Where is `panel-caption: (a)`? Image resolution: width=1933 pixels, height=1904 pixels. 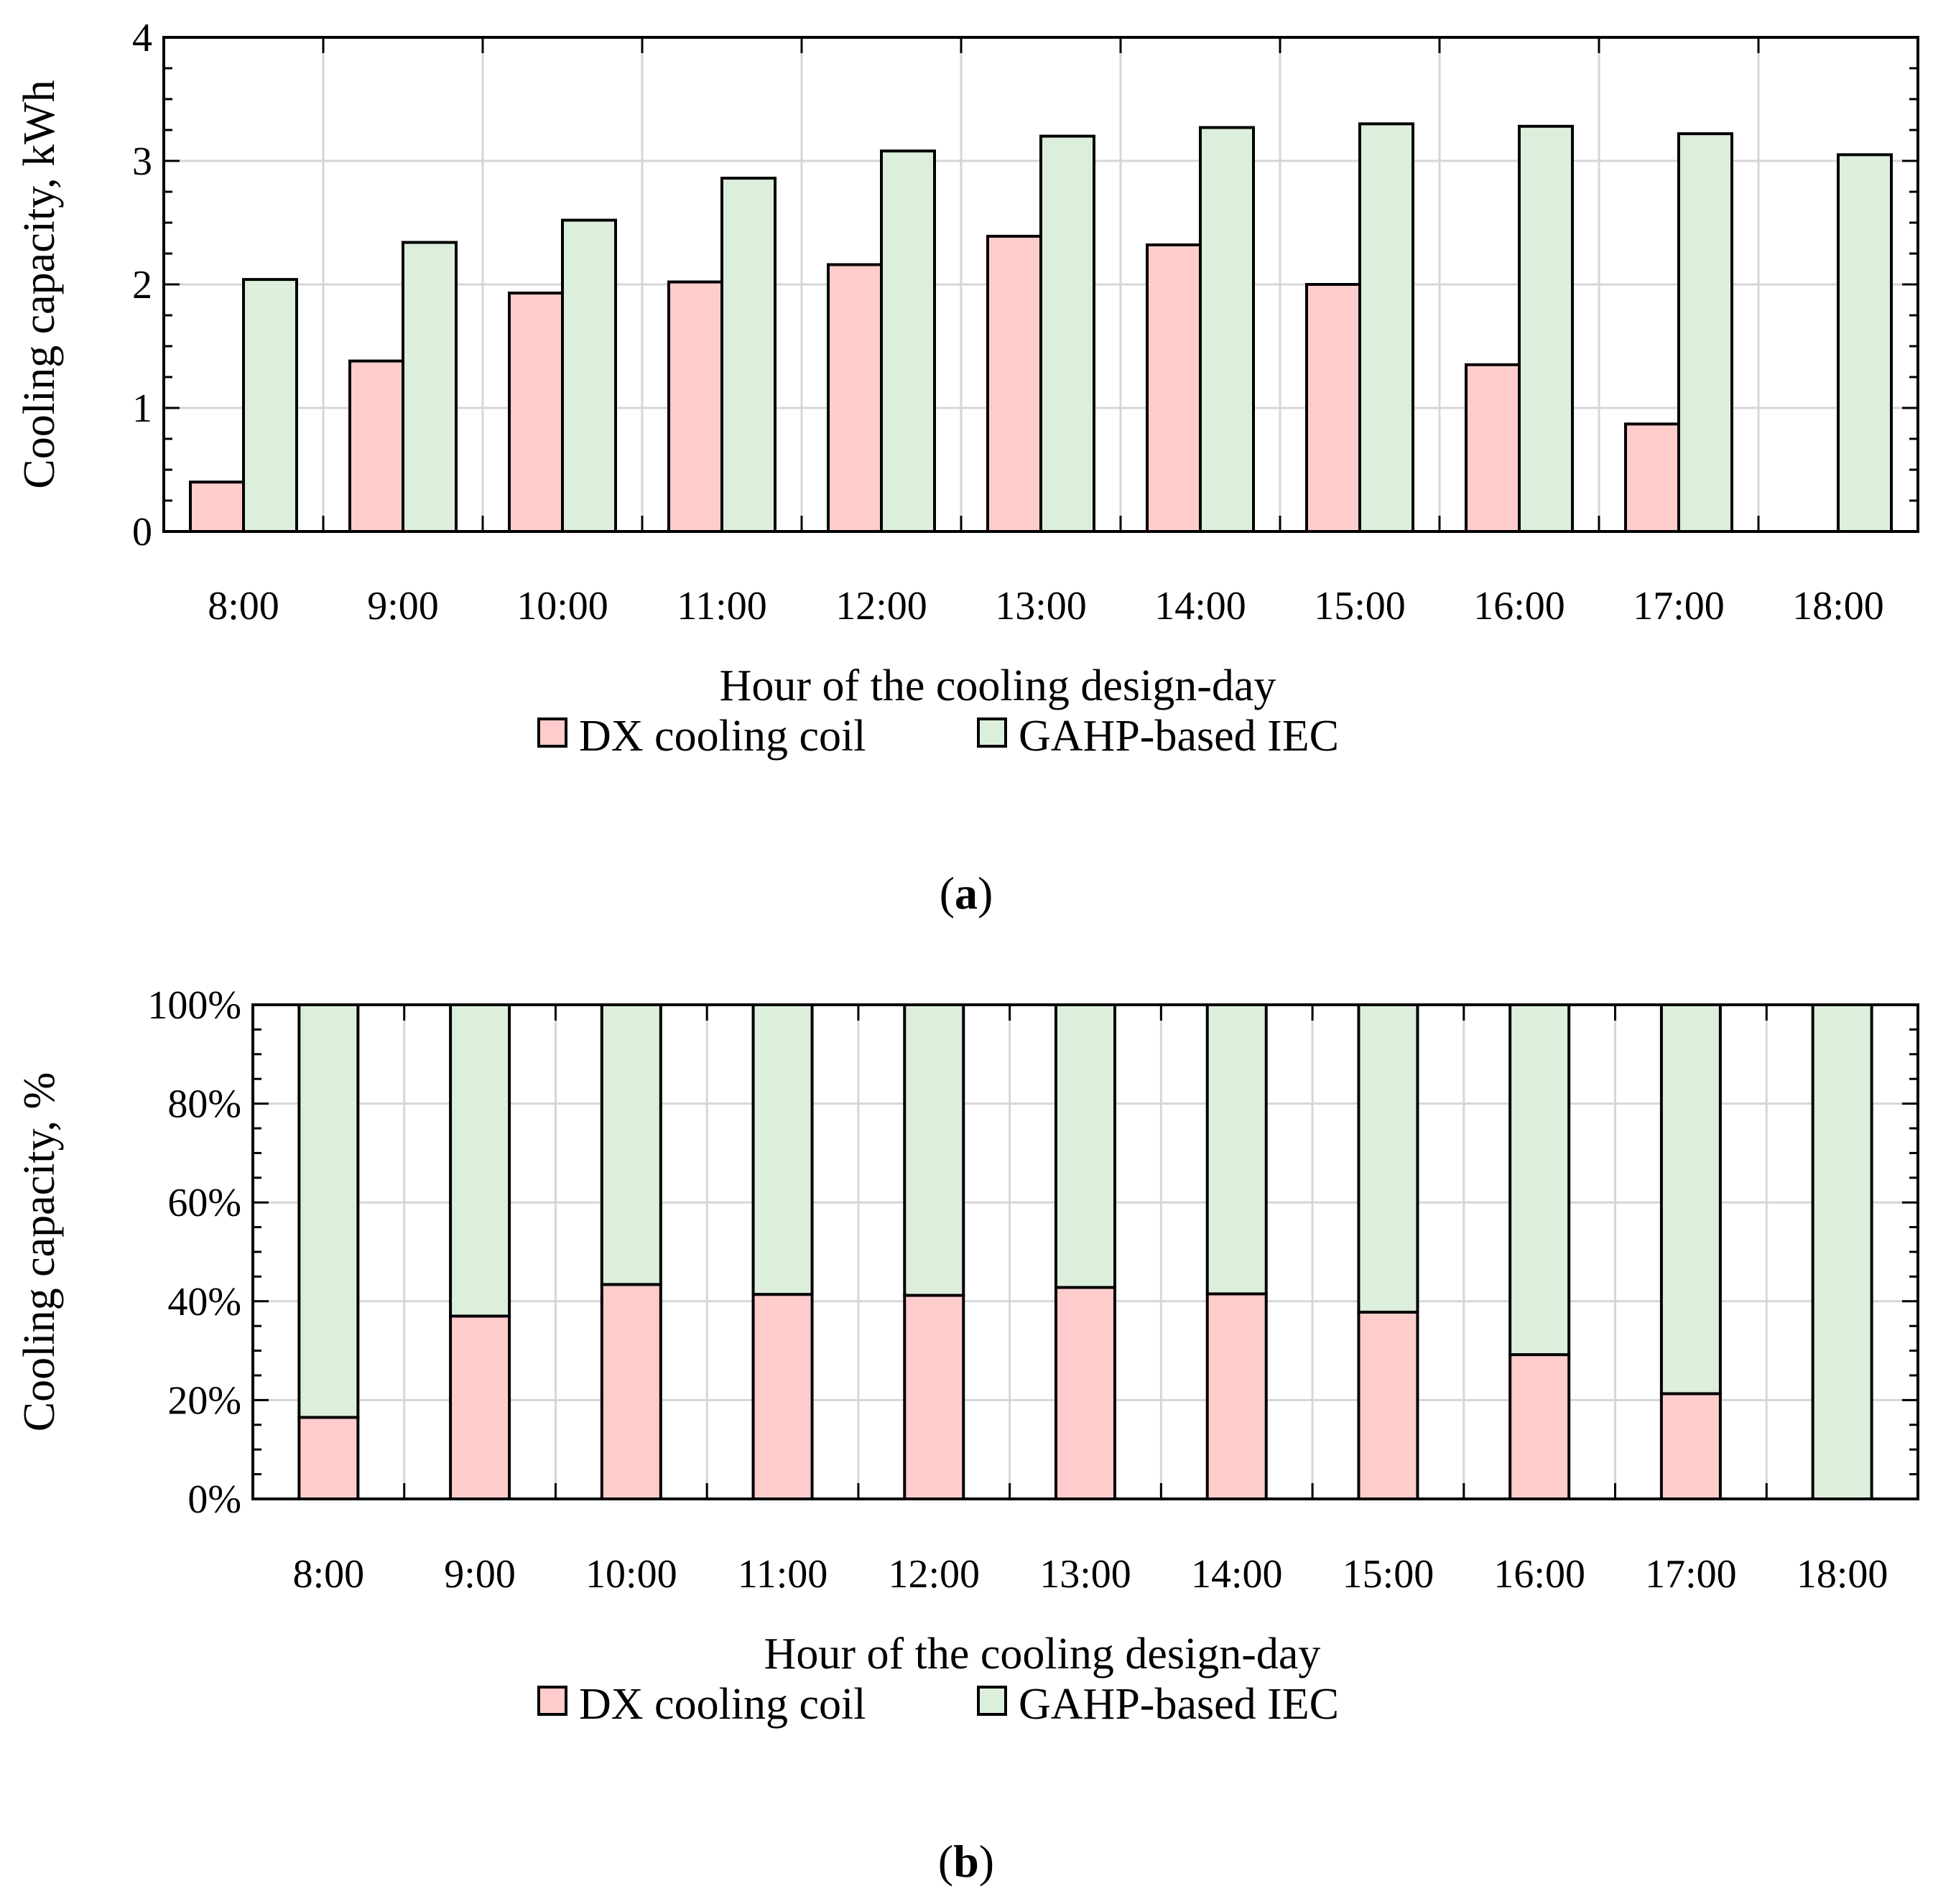 panel-caption: (a) is located at coordinates (966, 893).